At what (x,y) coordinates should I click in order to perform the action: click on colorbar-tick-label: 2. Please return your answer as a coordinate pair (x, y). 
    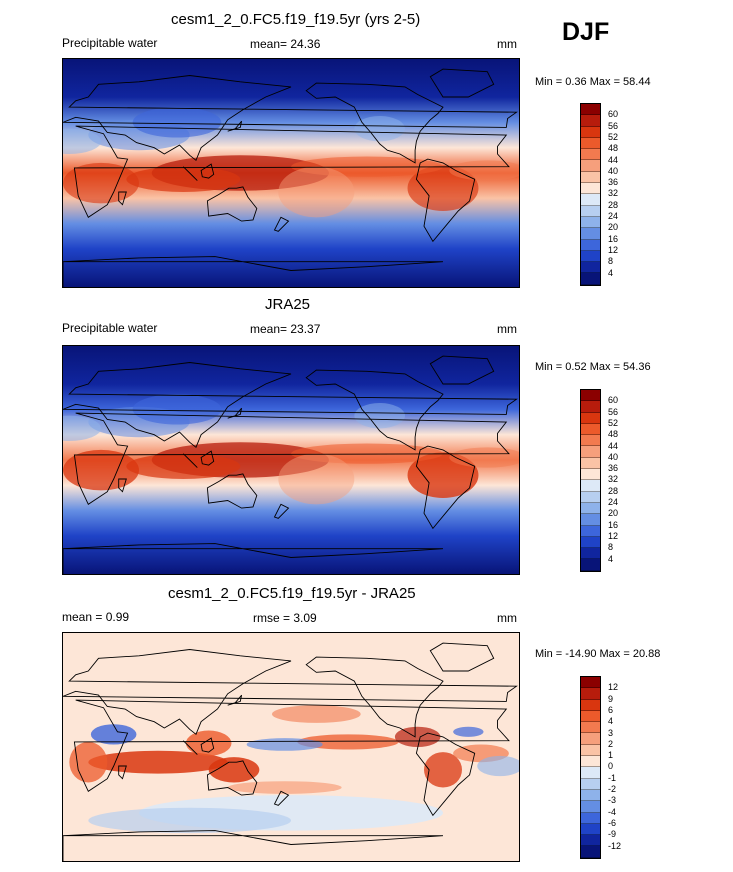
    Looking at the image, I should click on (611, 743).